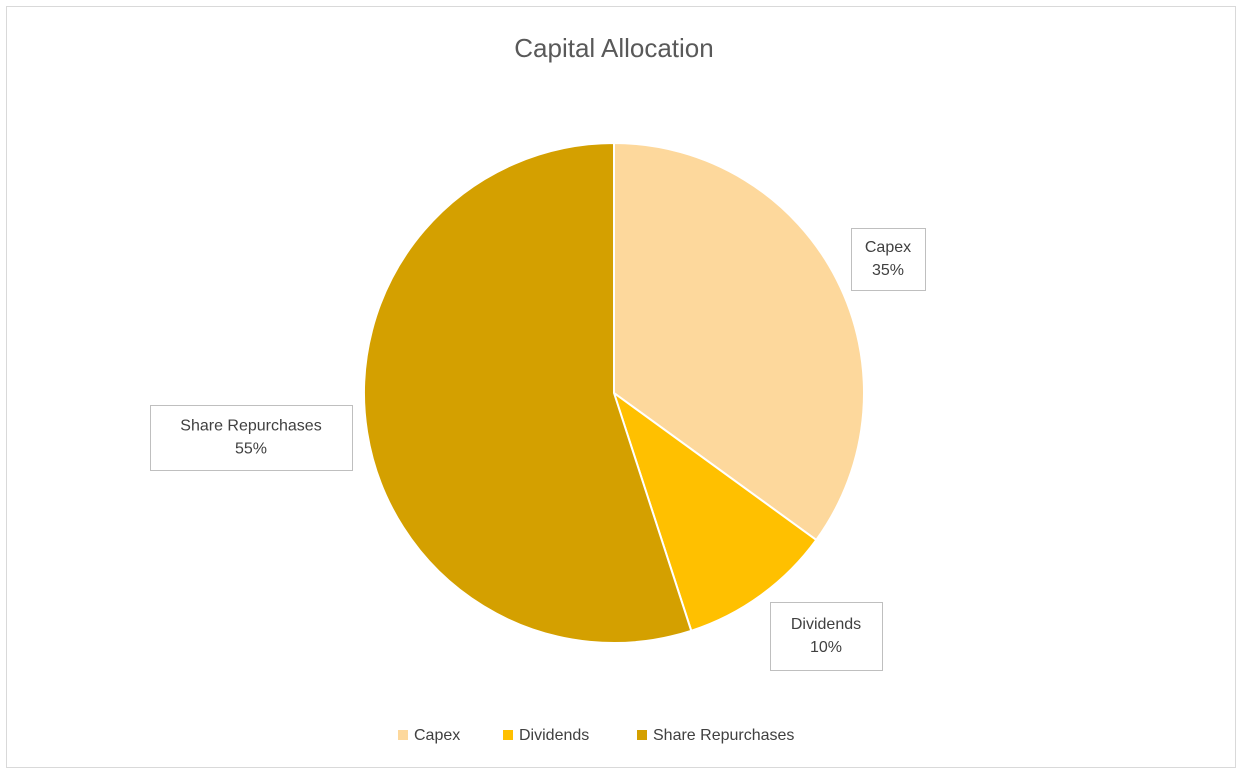  I want to click on data-label-name: Capex, so click(888, 247).